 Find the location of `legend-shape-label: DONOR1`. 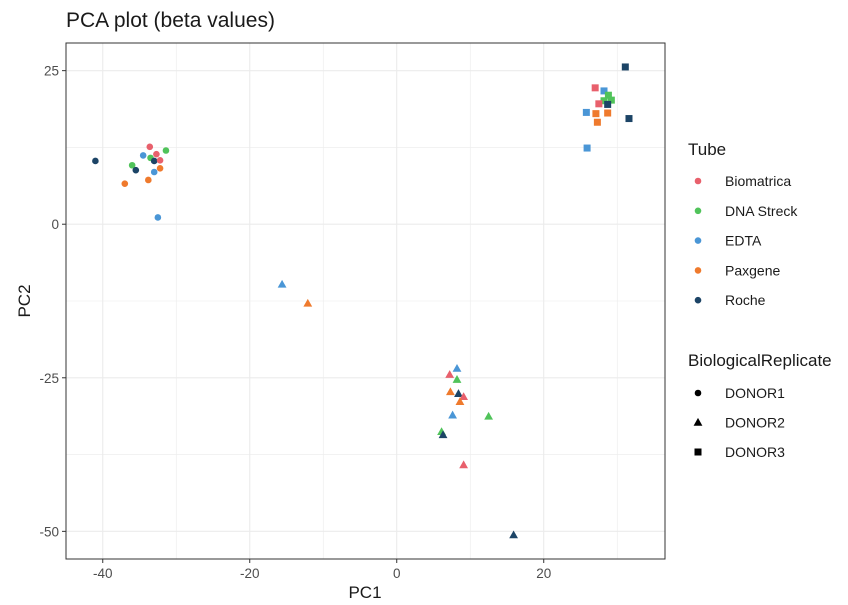

legend-shape-label: DONOR1 is located at coordinates (755, 393).